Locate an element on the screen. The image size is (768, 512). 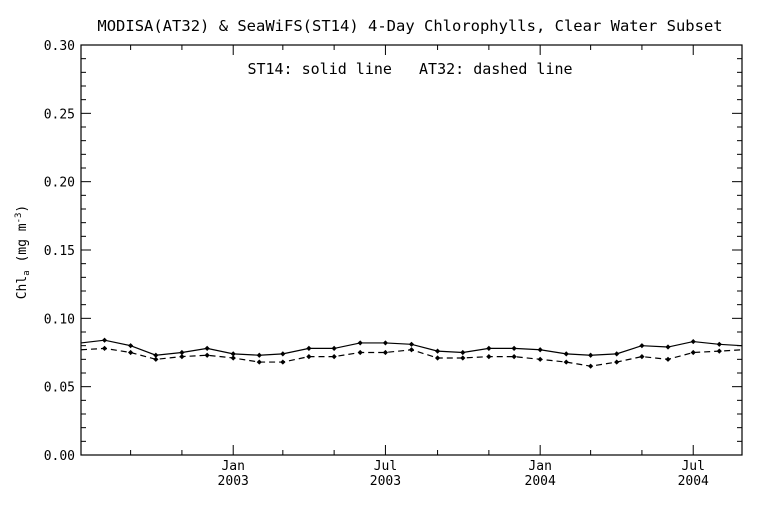
y-tick-label: 0.00 is located at coordinates (59, 456).